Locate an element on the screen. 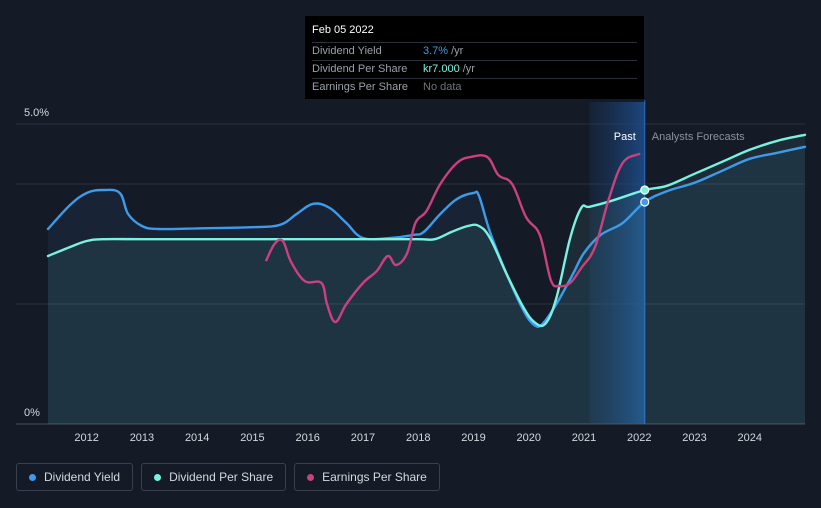 The width and height of the screenshot is (821, 508). x-tick-label: 2014 is located at coordinates (197, 438).